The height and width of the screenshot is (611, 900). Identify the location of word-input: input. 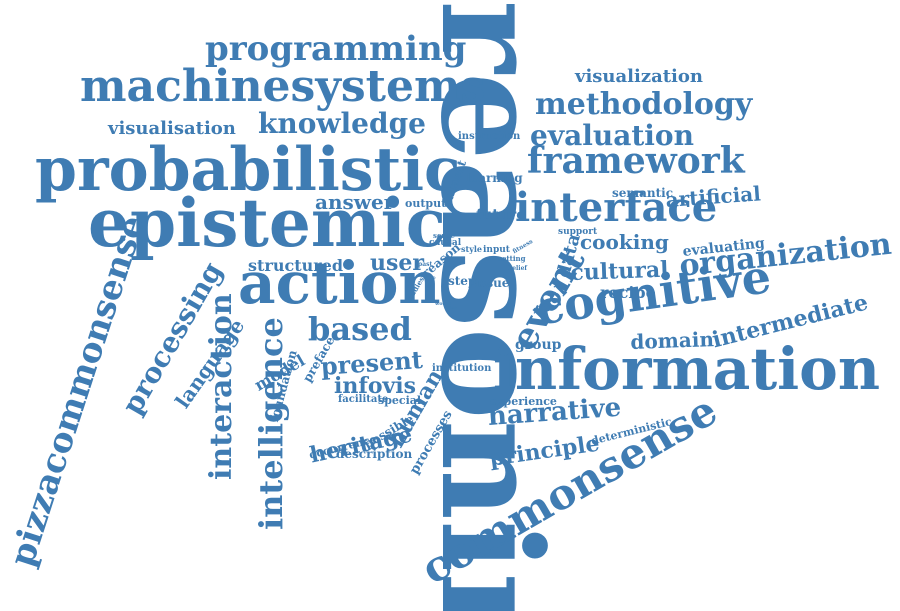
(496, 250).